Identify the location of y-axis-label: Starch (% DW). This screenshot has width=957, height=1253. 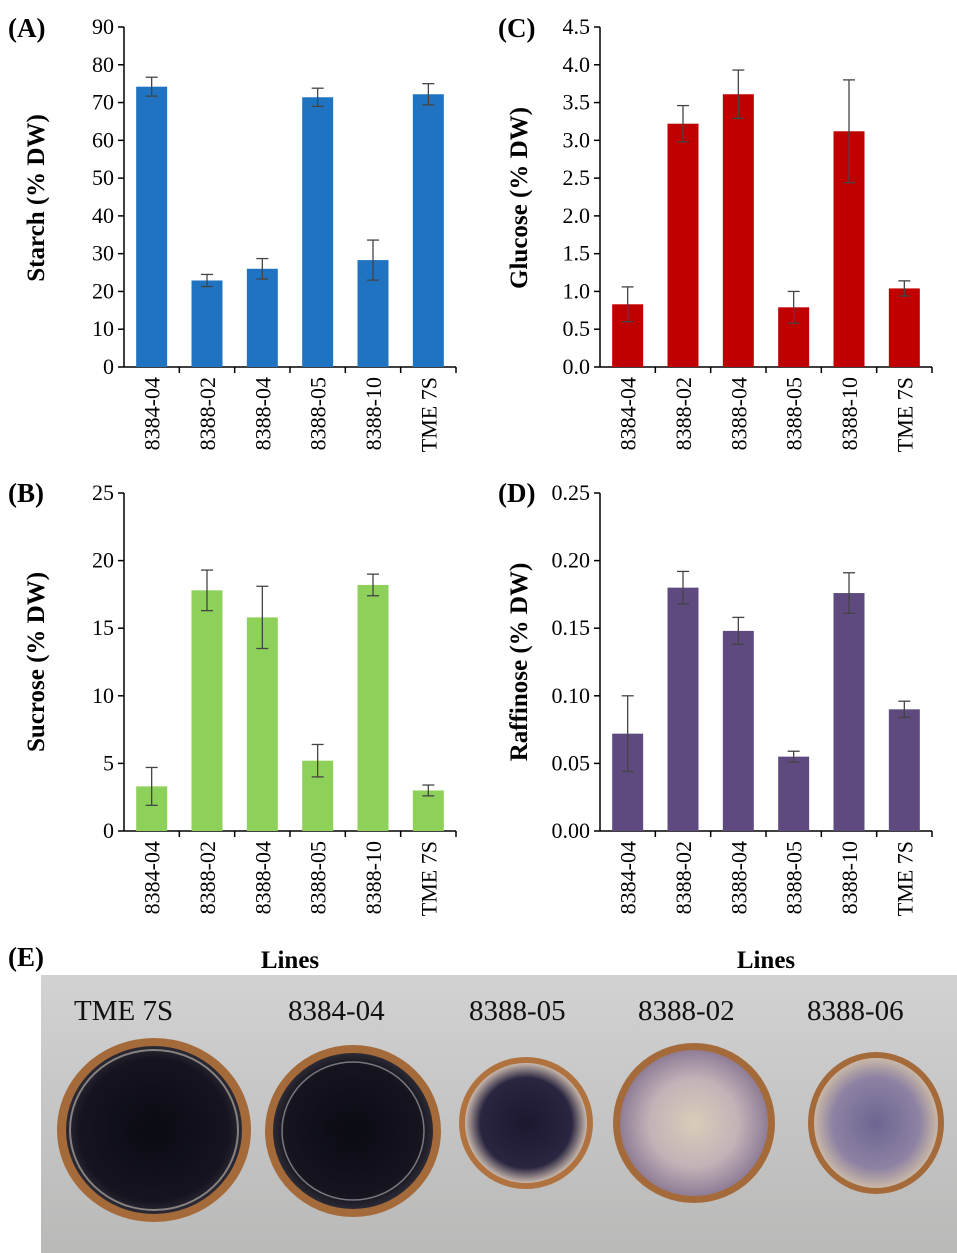
(36, 198).